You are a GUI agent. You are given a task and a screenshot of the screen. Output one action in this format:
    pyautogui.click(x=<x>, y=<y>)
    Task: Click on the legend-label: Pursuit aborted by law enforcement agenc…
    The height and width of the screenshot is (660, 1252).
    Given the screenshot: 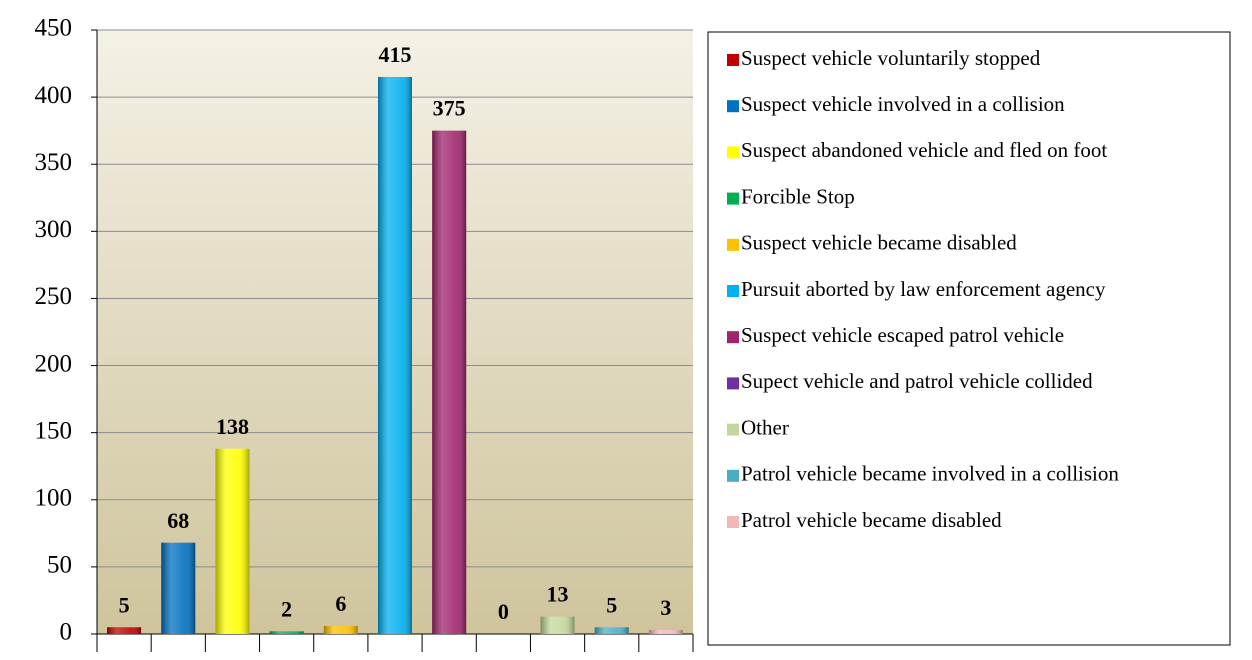 What is the action you would take?
    pyautogui.click(x=923, y=289)
    